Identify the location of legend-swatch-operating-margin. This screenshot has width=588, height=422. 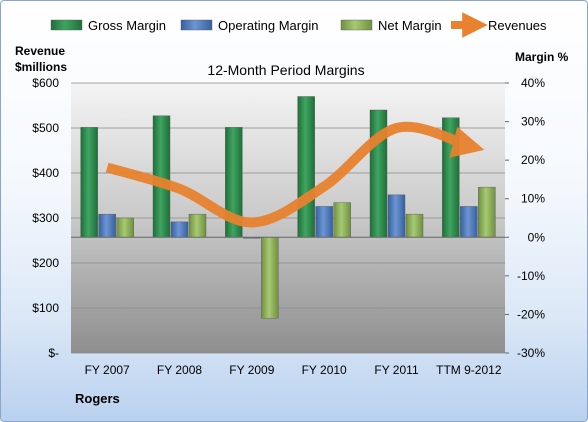
(196, 25).